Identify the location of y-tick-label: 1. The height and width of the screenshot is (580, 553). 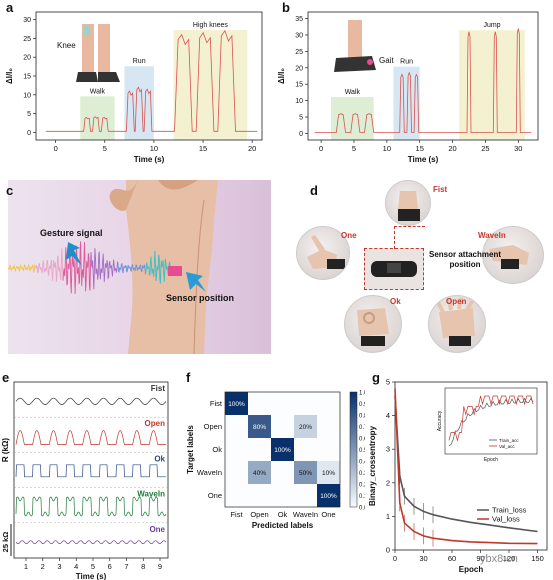
(388, 516).